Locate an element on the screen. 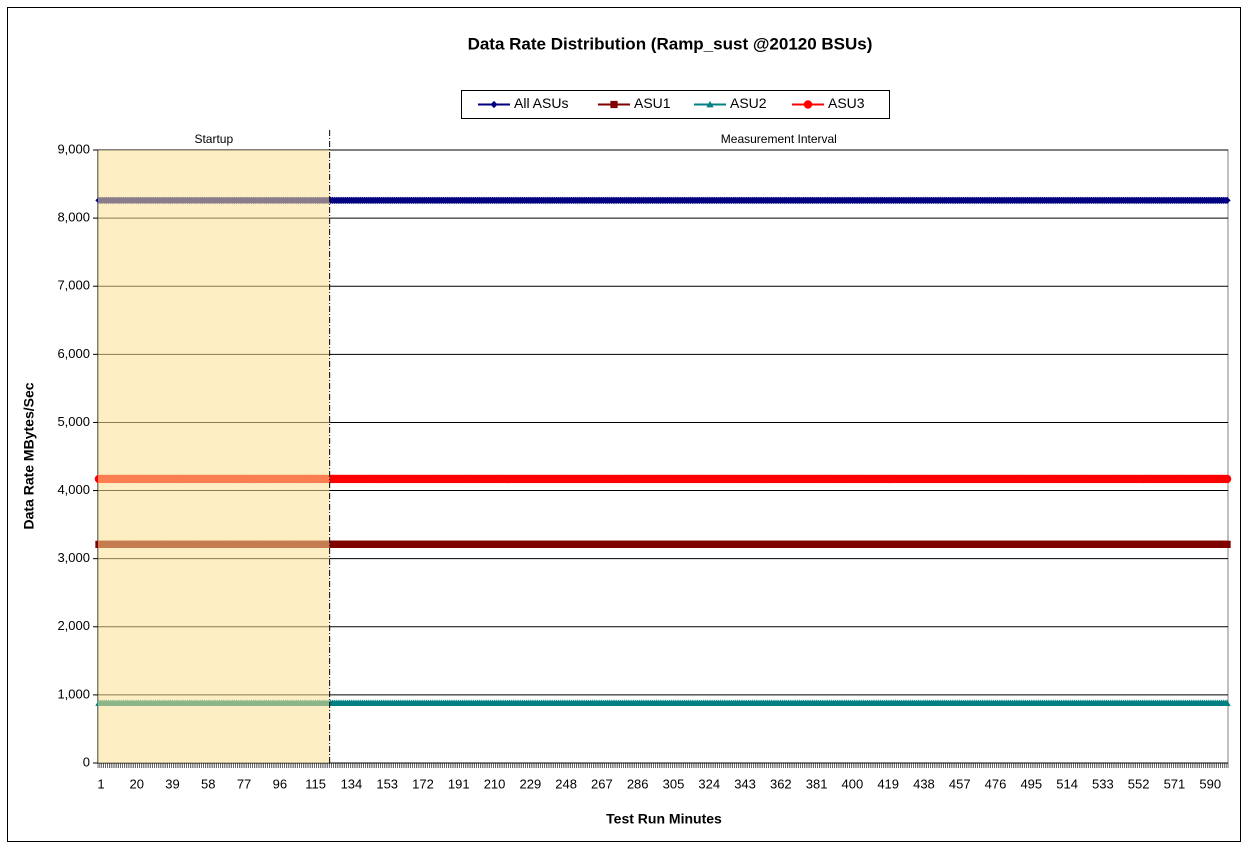  x-tick-label: 191 is located at coordinates (459, 783).